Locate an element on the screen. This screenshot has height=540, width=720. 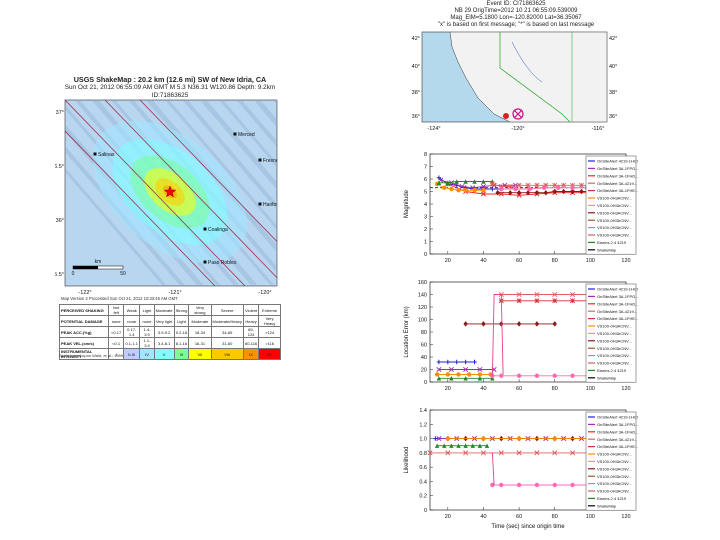
x-tick-label: 60 is located at coordinates (519, 389).